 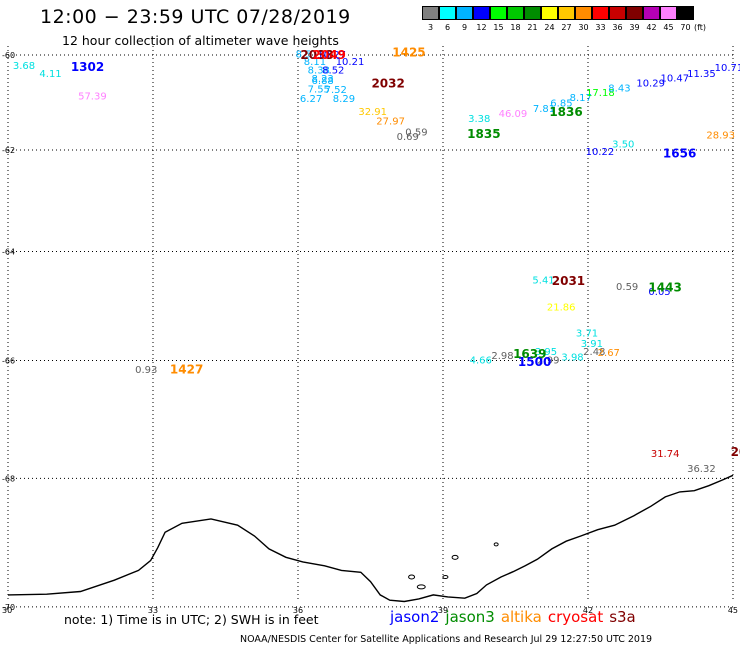 What do you see at coordinates (87, 67) in the screenshot?
I see `pass-time-label: 1302` at bounding box center [87, 67].